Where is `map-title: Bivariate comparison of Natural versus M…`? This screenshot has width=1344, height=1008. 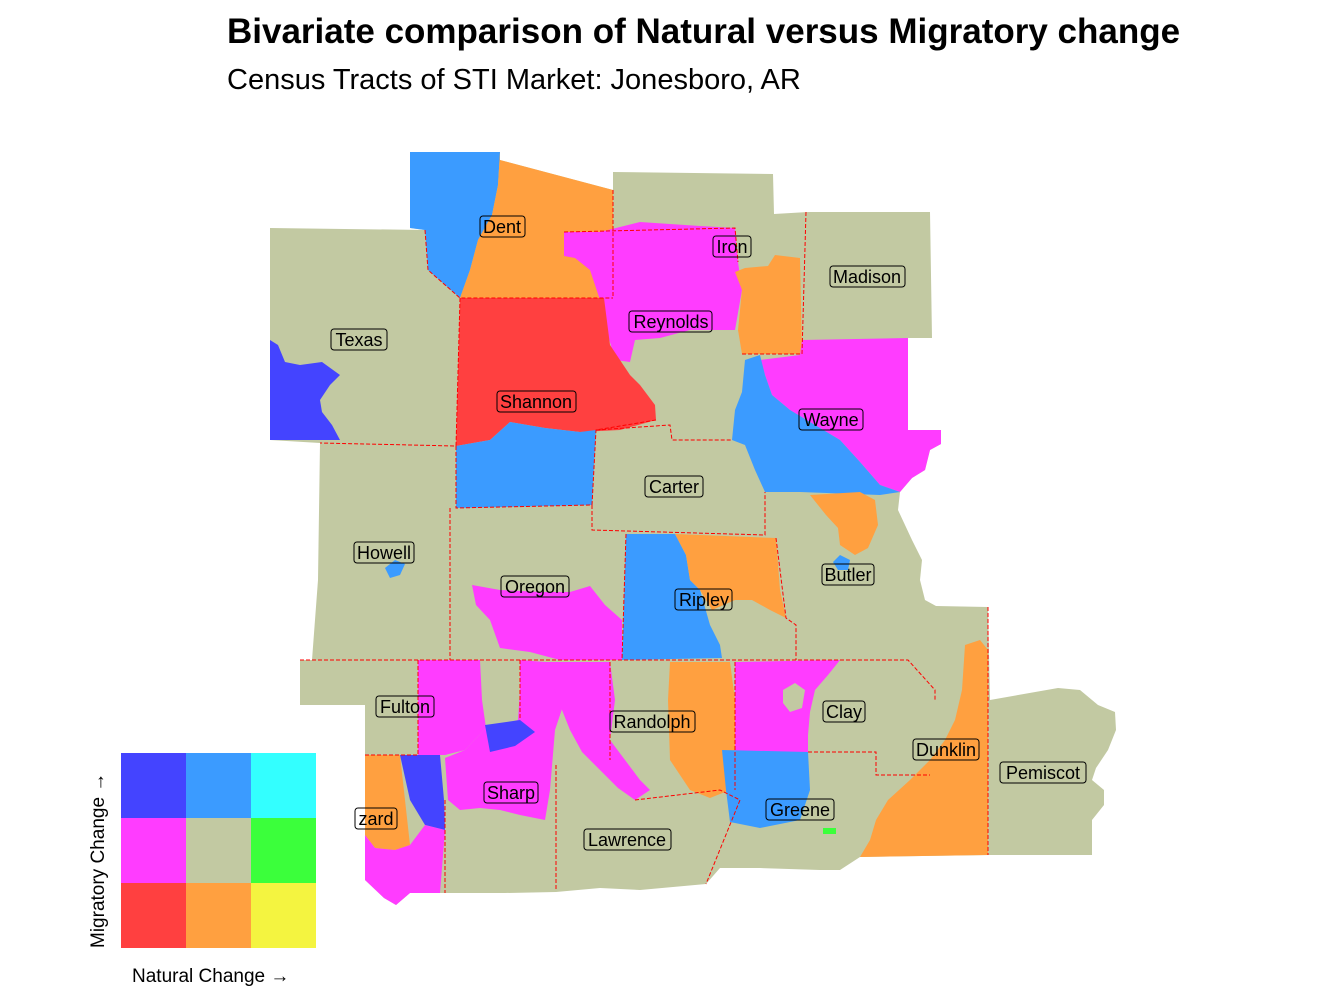 map-title: Bivariate comparison of Natural versus M… is located at coordinates (704, 31).